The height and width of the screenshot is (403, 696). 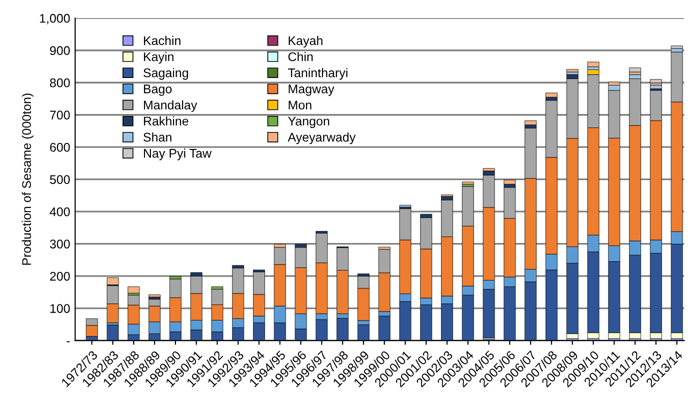 I want to click on legend-label: Sagaing, so click(x=166, y=74).